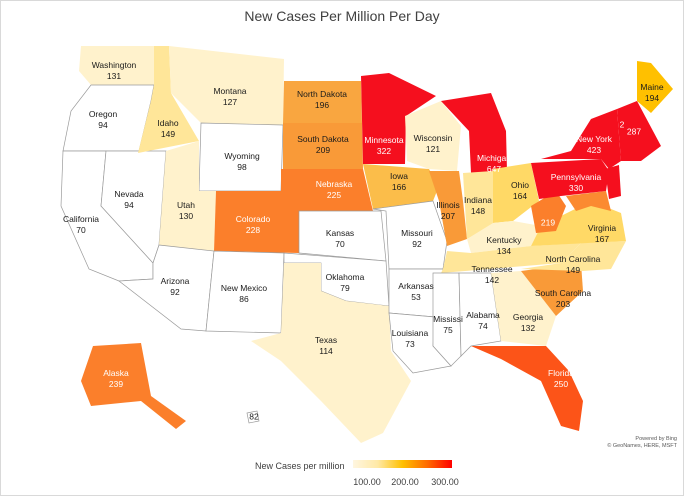  What do you see at coordinates (186, 205) in the screenshot?
I see `state-name: Utah` at bounding box center [186, 205].